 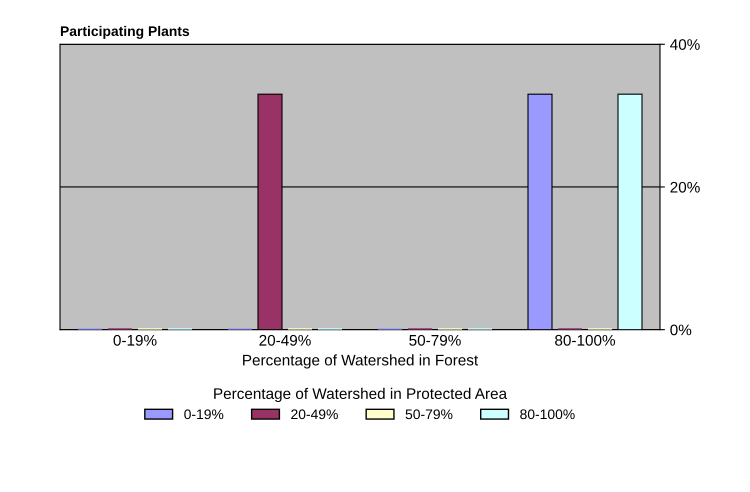 What do you see at coordinates (547, 414) in the screenshot?
I see `legend-label: 80-100%` at bounding box center [547, 414].